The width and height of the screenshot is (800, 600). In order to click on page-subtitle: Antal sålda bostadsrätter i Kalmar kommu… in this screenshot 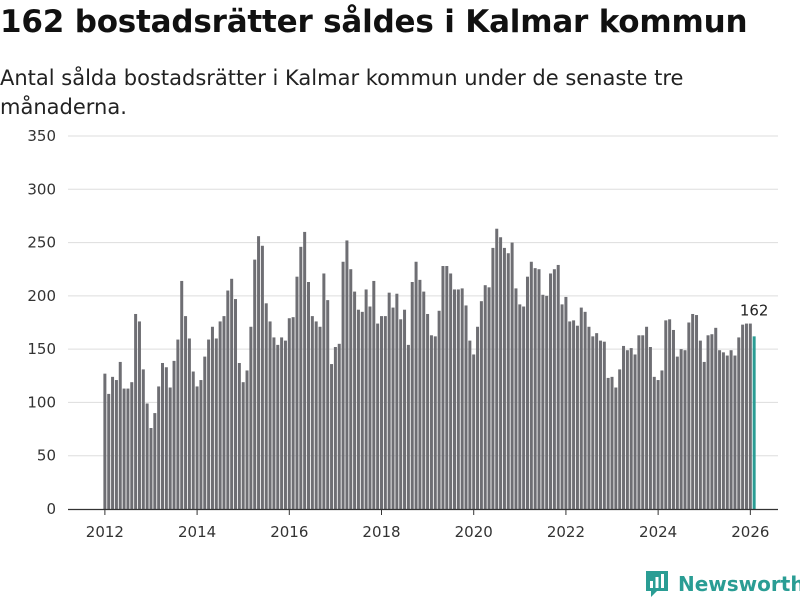, I will do `click(342, 92)`.